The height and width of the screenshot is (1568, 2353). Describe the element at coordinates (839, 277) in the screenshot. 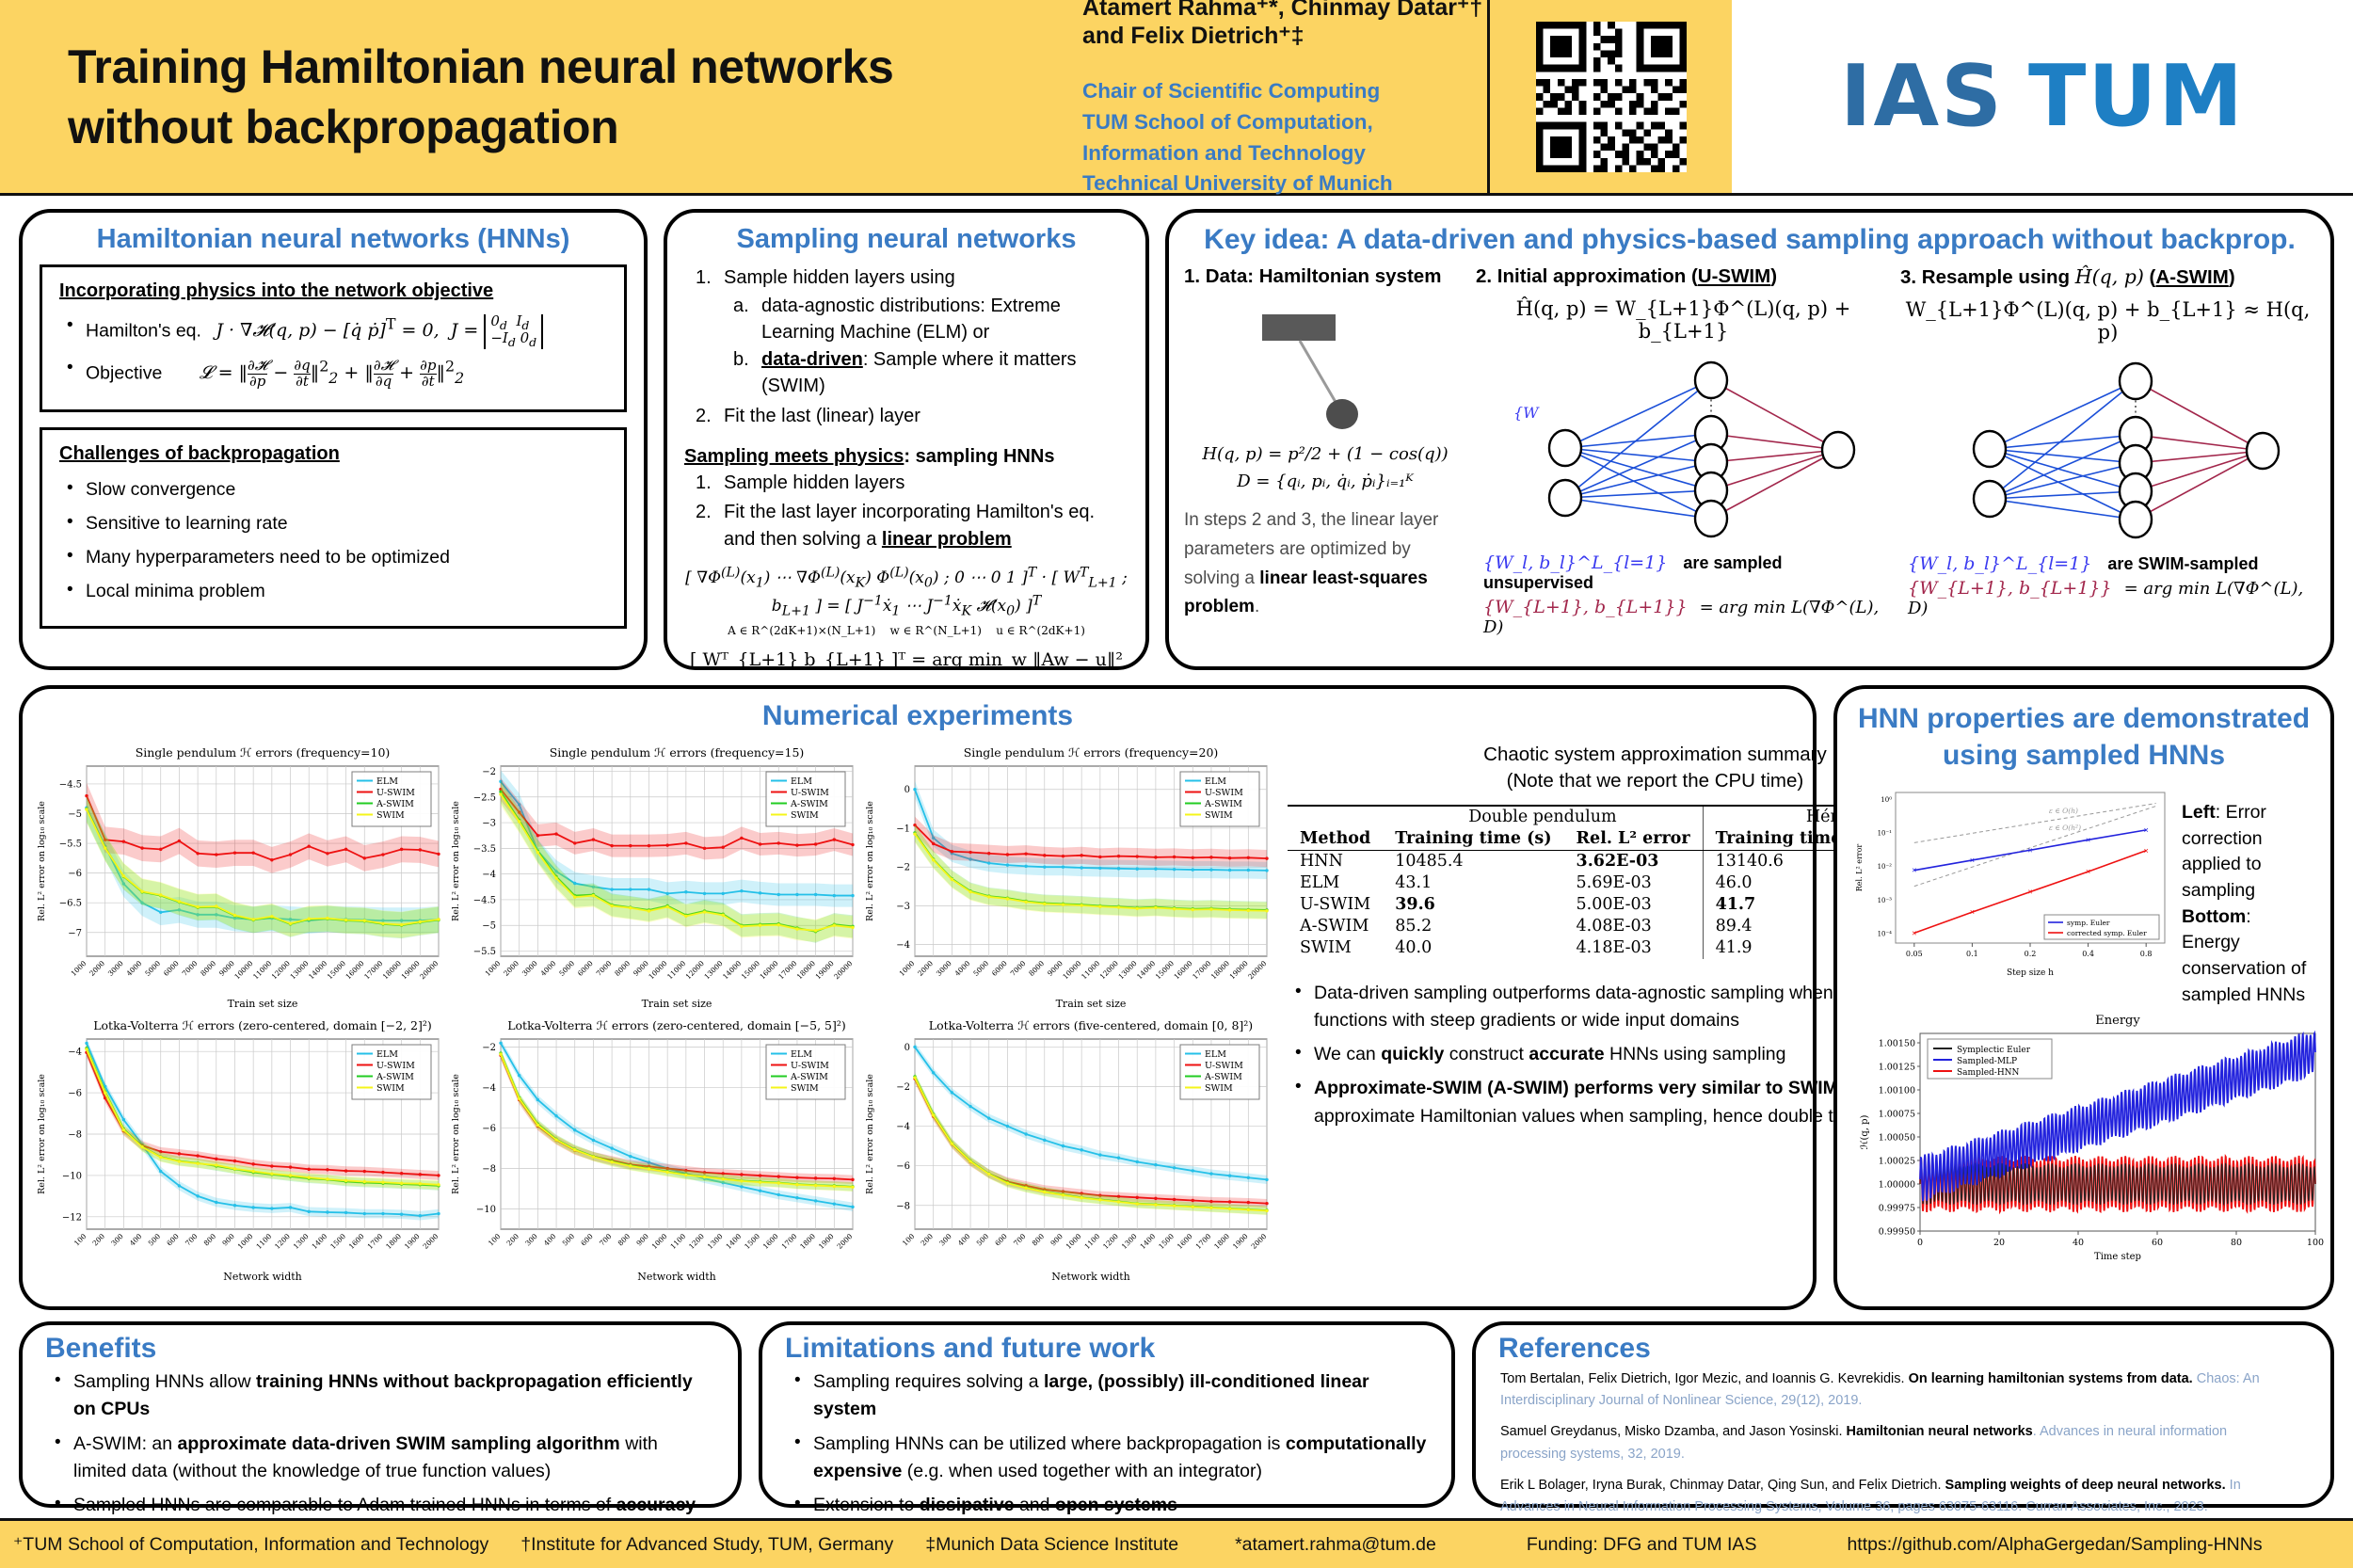

I see `sampling-step-1-text: Sample hidden layers using` at that location.